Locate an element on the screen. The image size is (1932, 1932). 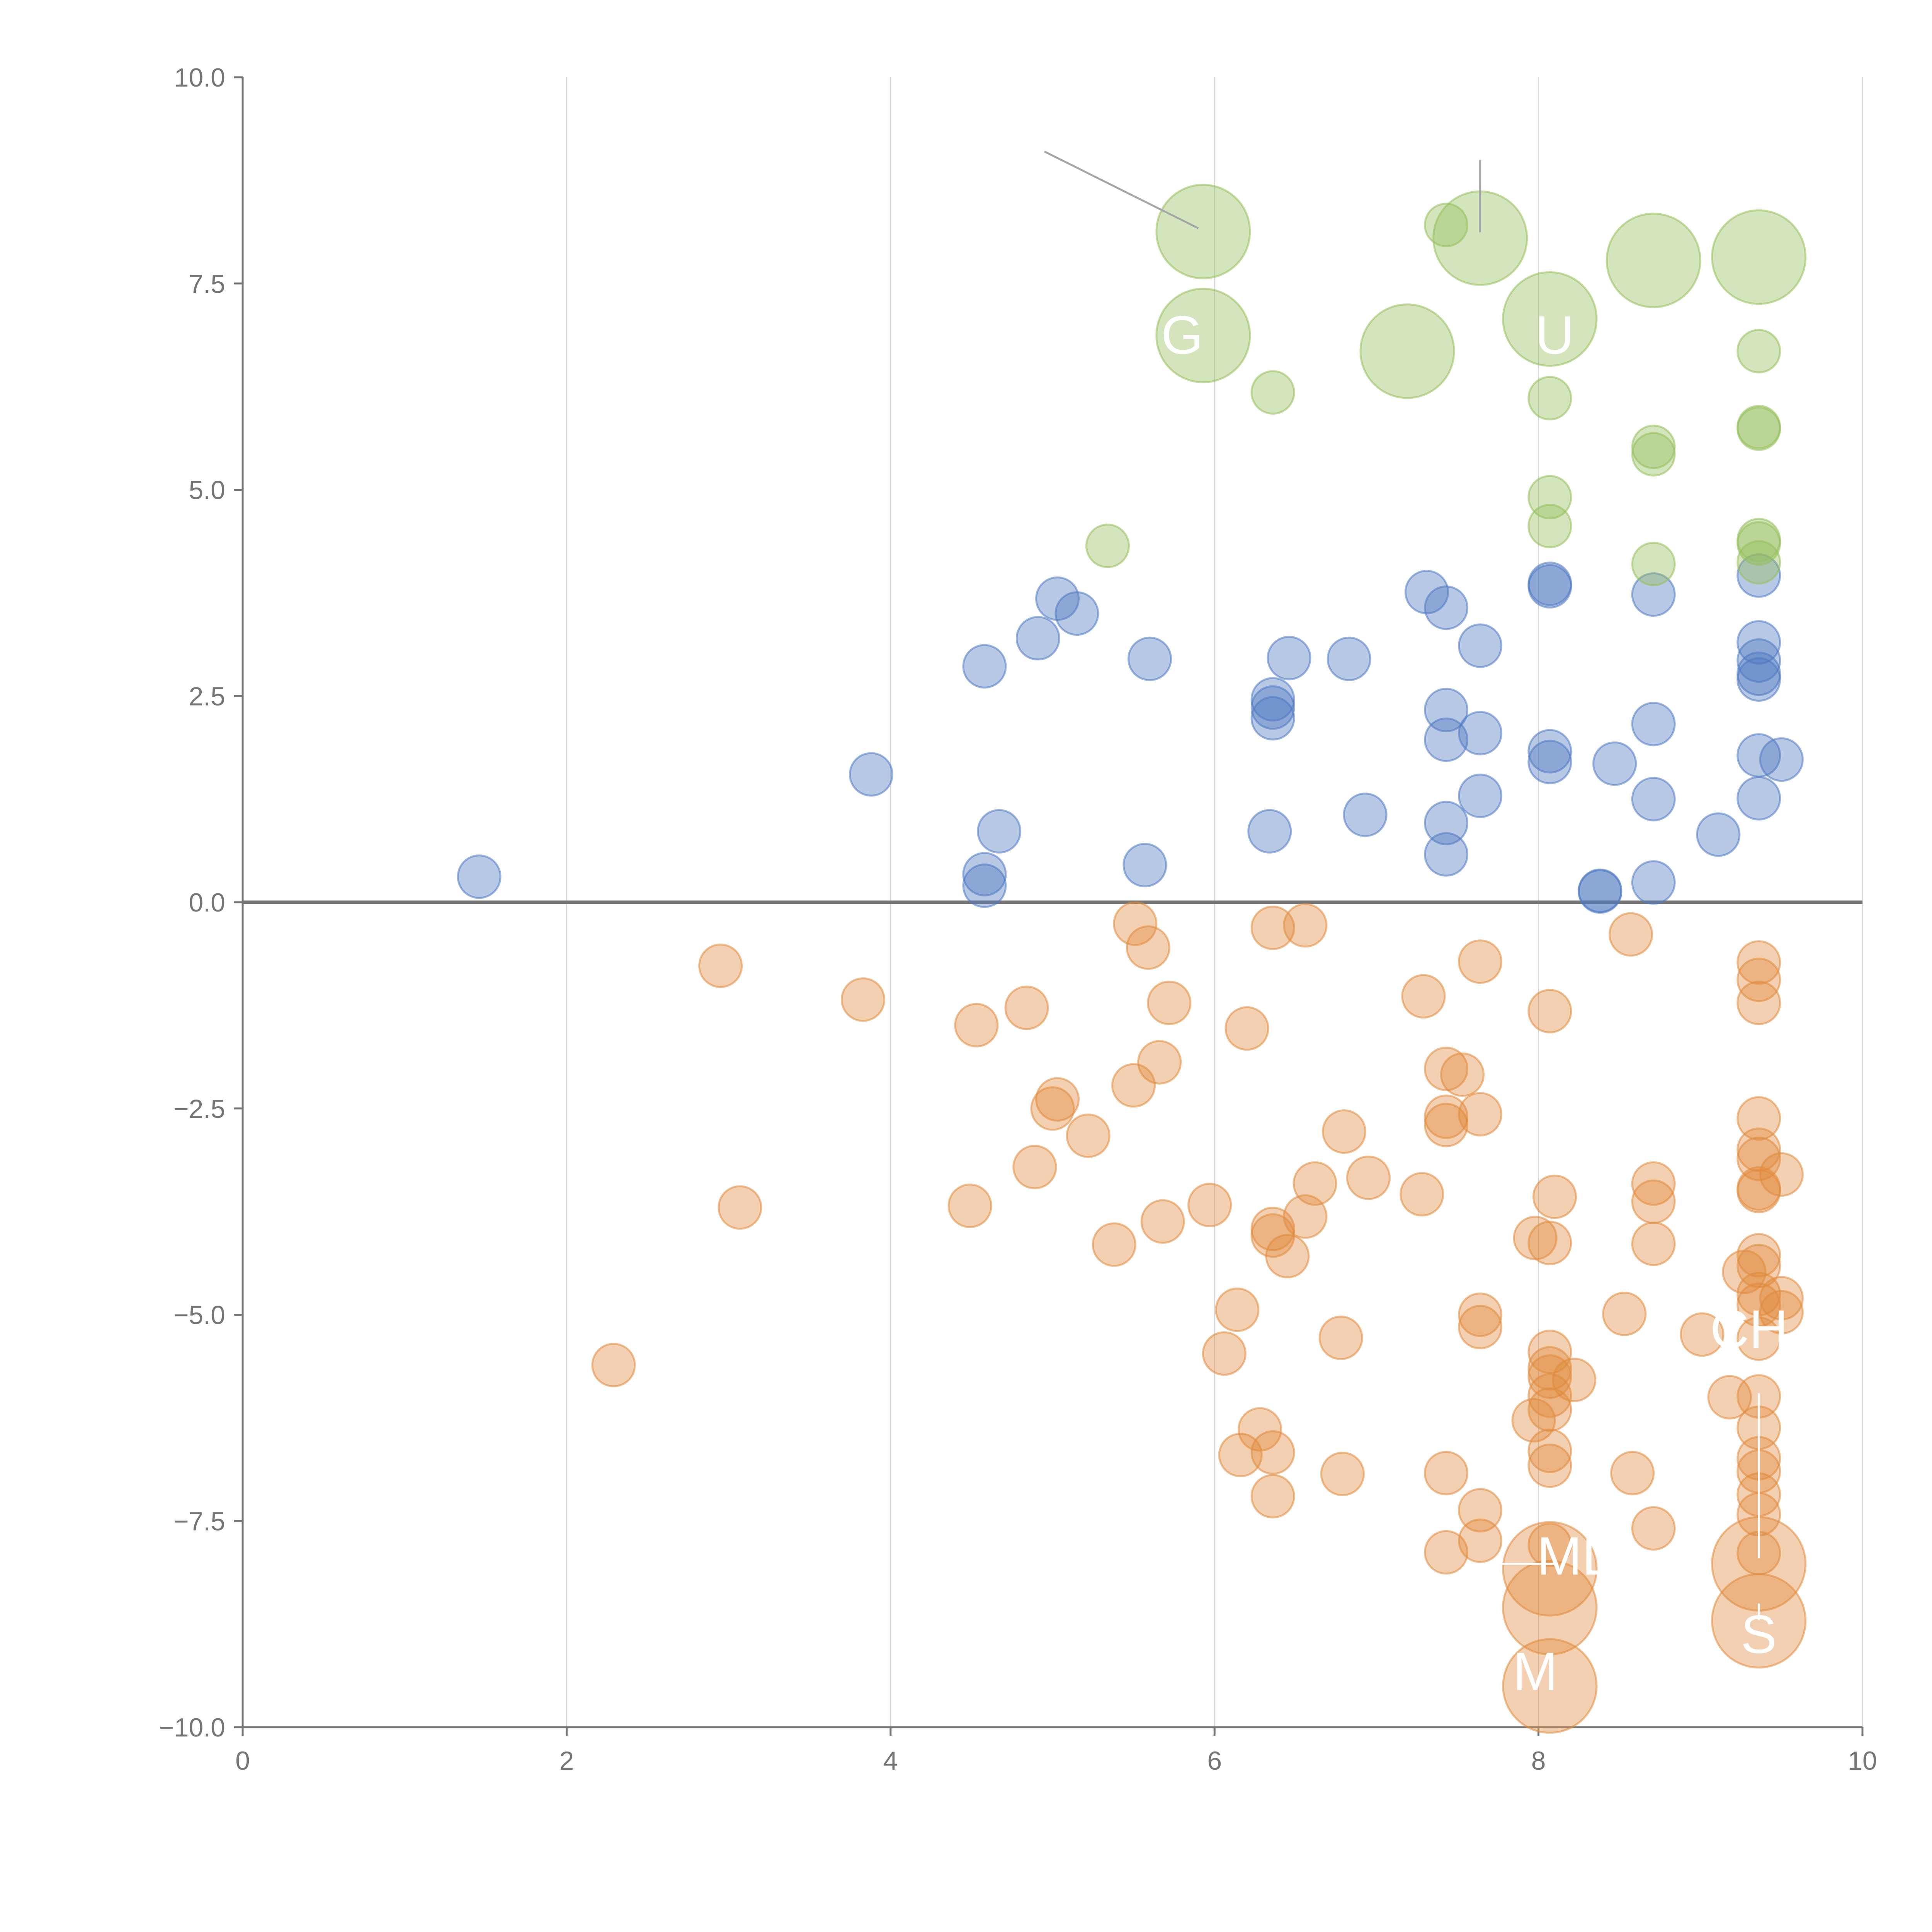
y-tick-label: 2.5 is located at coordinates (207, 696).